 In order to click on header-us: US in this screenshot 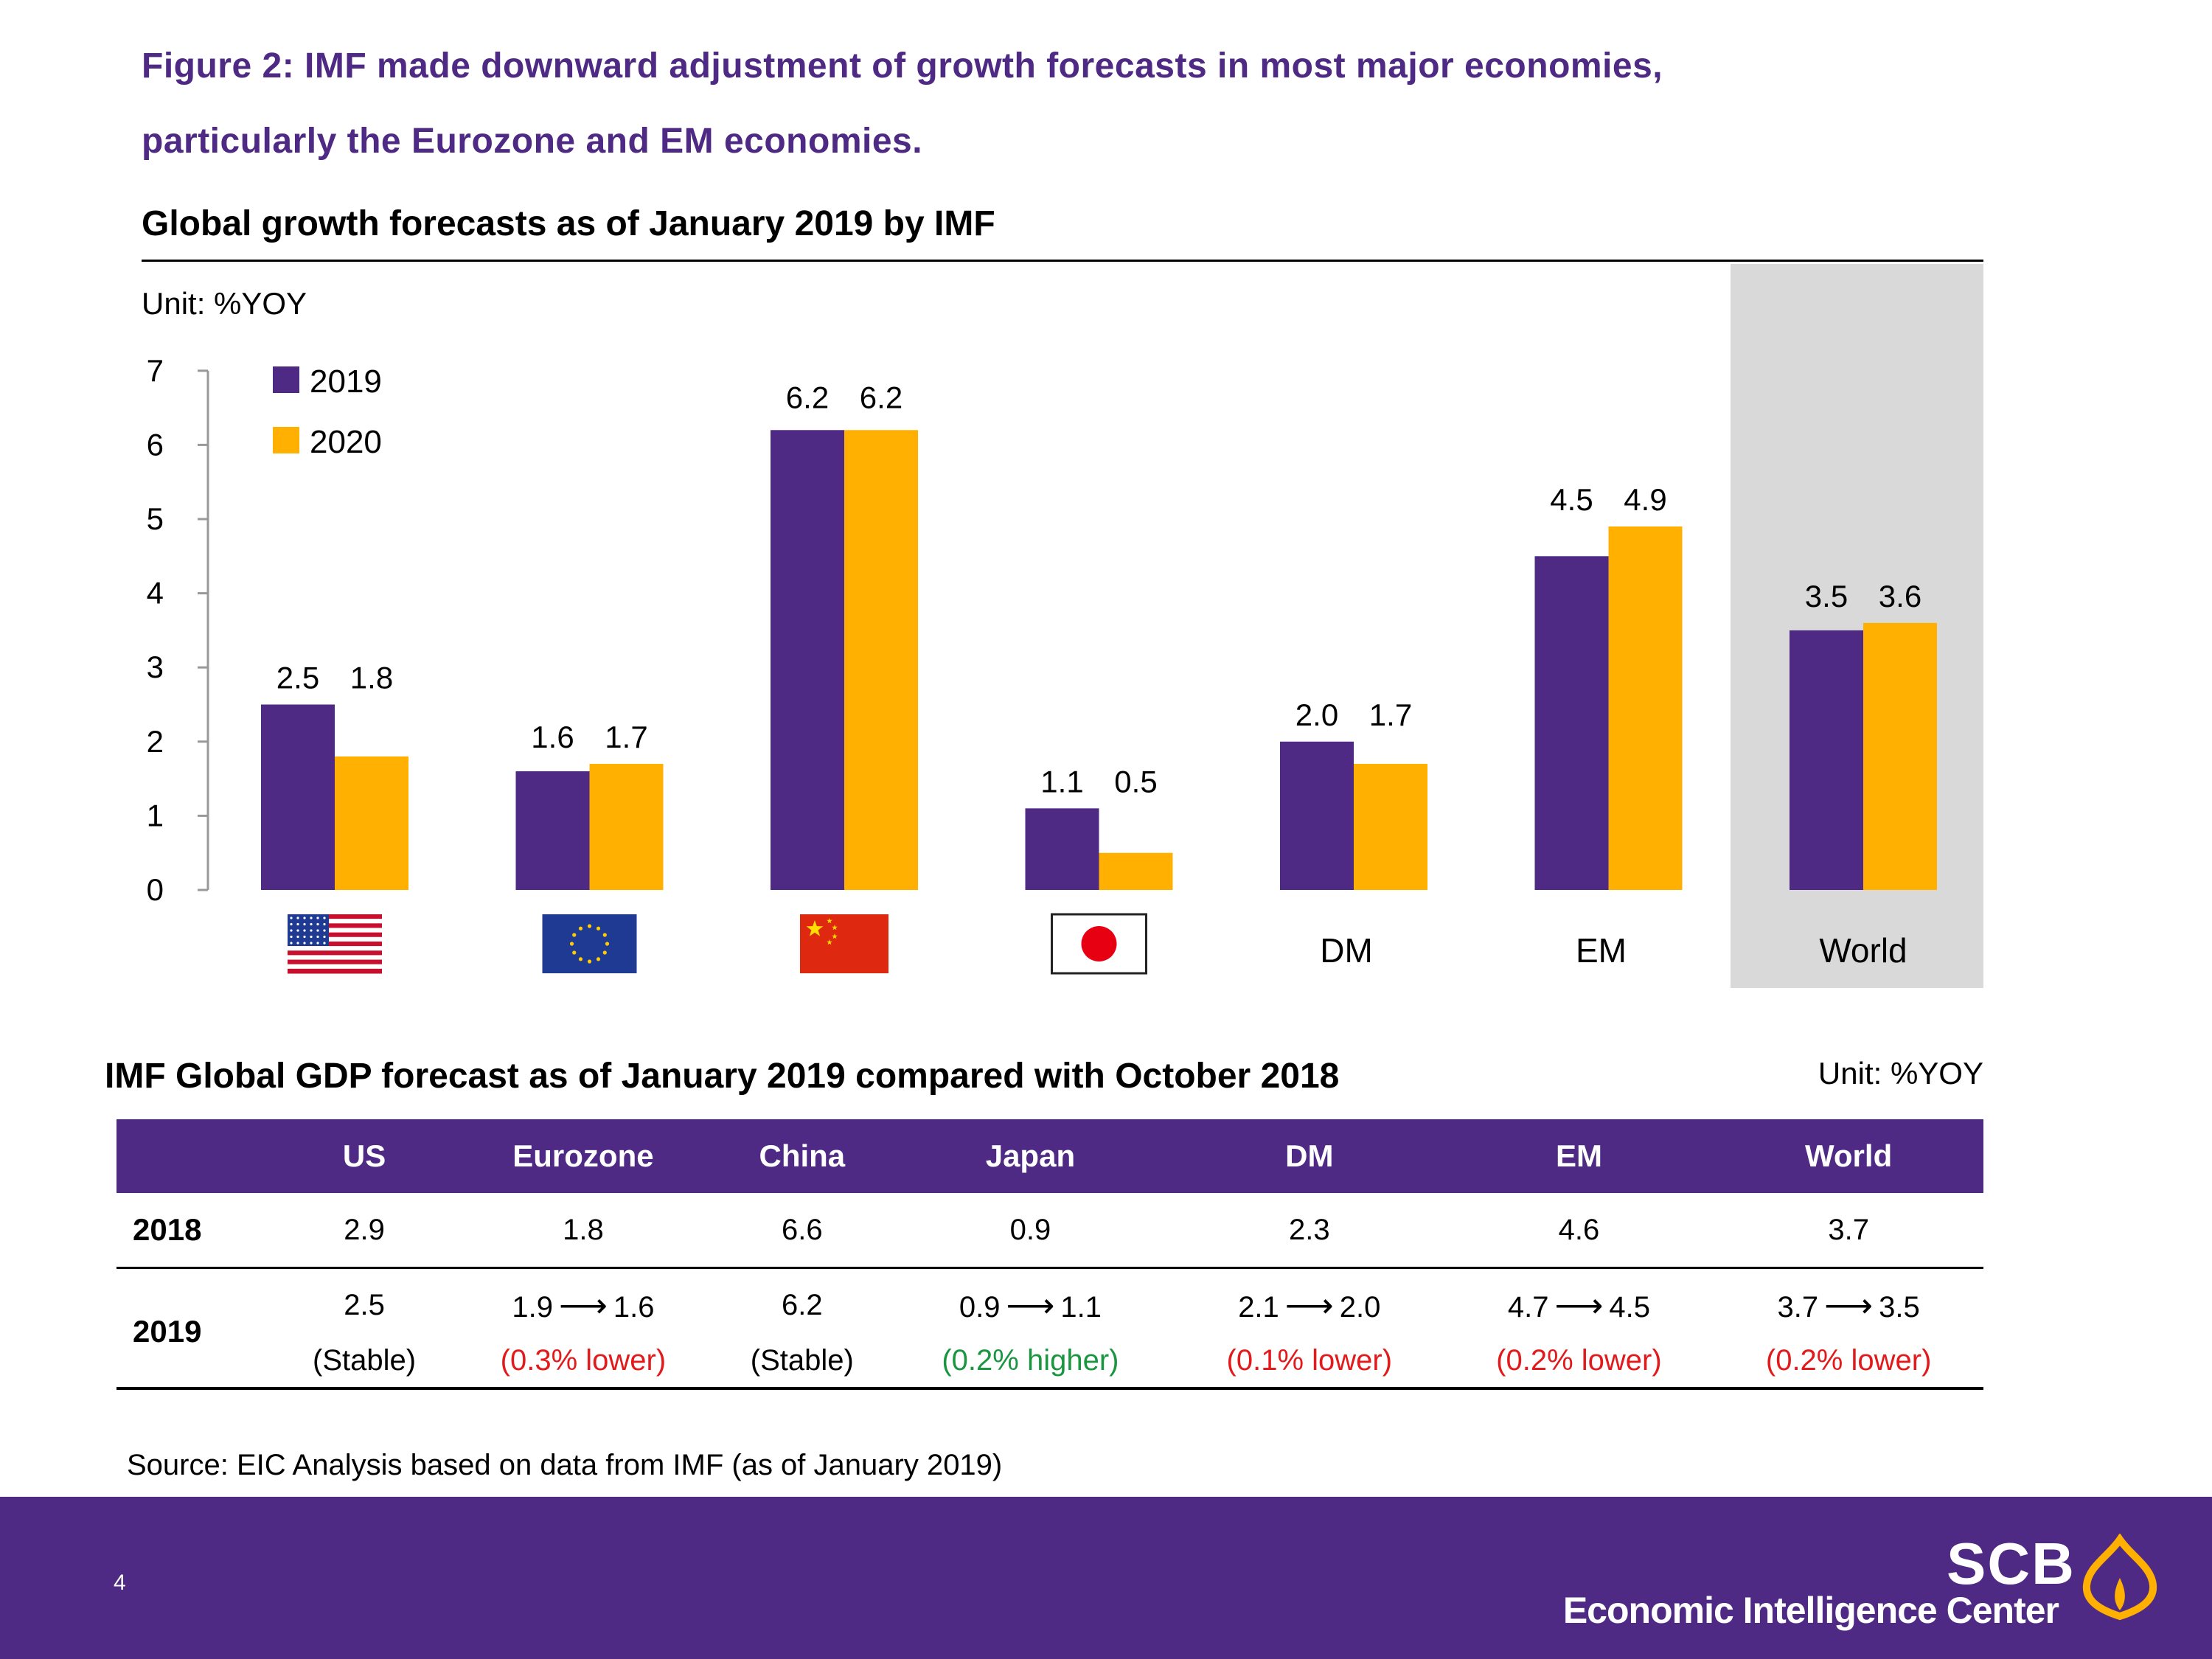, I will do `click(364, 1155)`.